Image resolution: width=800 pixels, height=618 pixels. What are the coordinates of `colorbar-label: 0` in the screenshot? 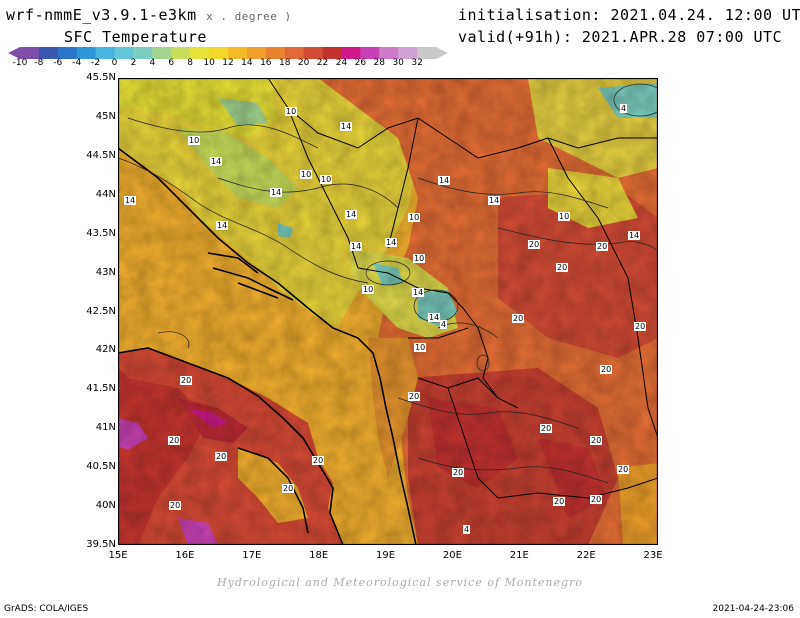 It's located at (114, 63).